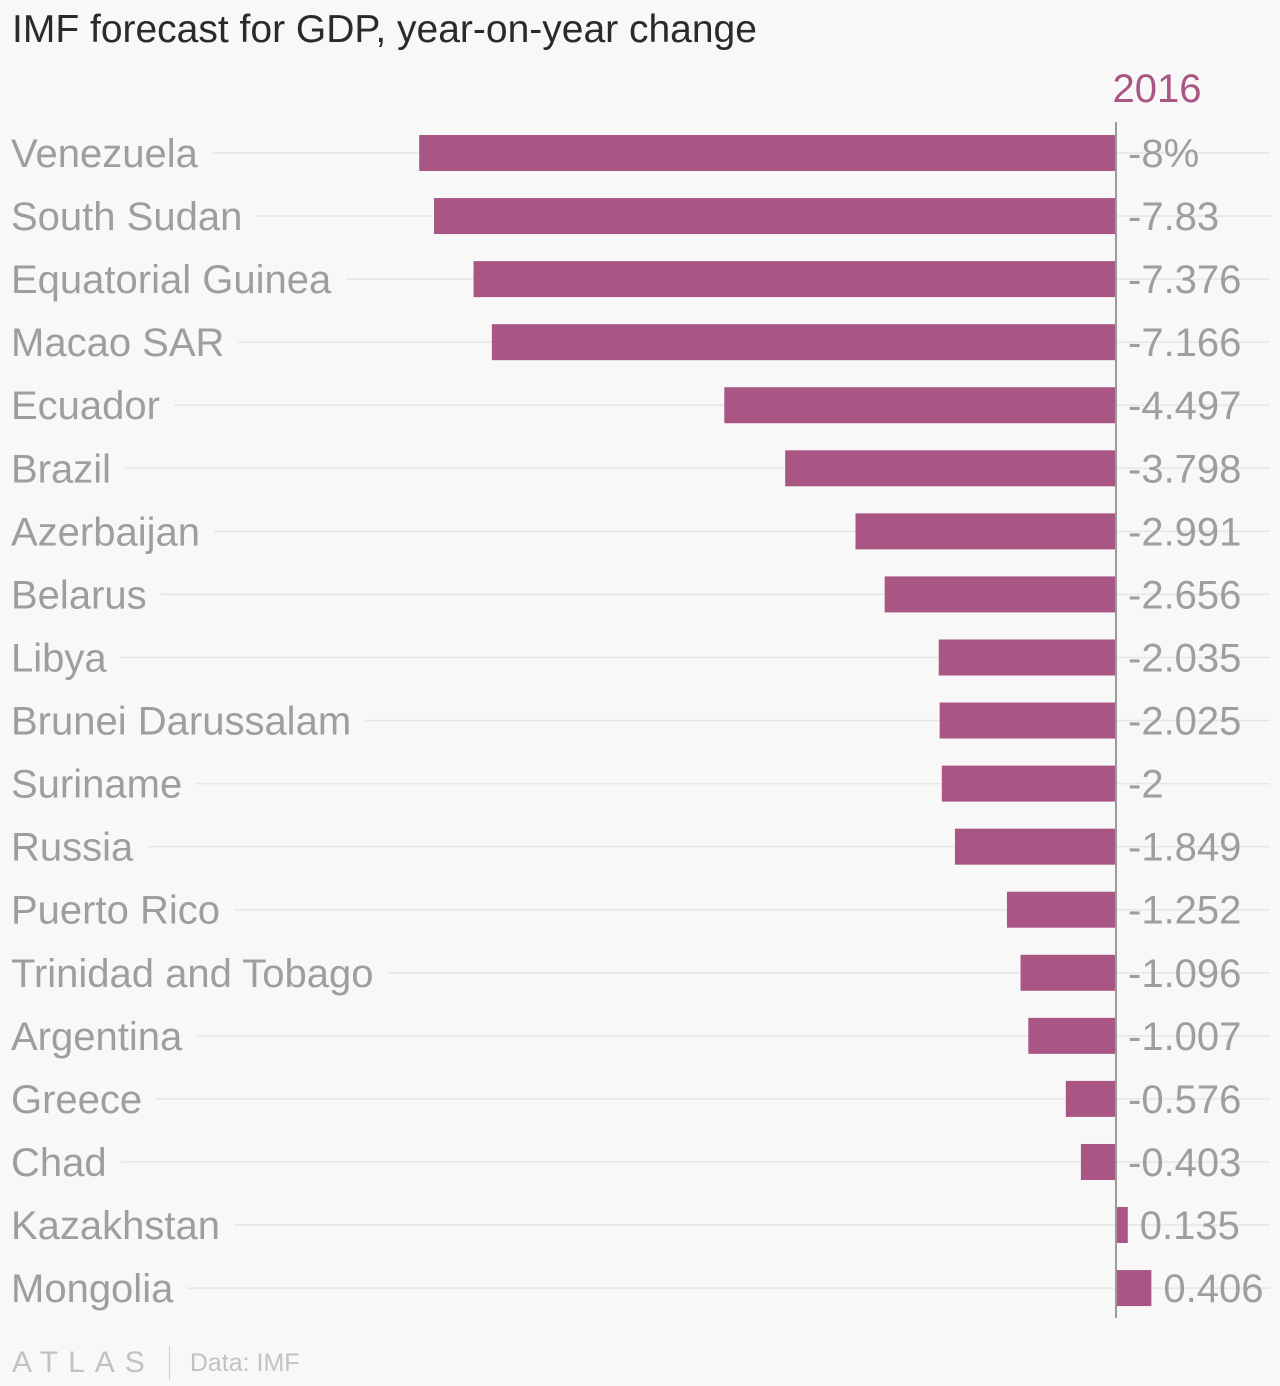  I want to click on category-label: Russia, so click(72, 848).